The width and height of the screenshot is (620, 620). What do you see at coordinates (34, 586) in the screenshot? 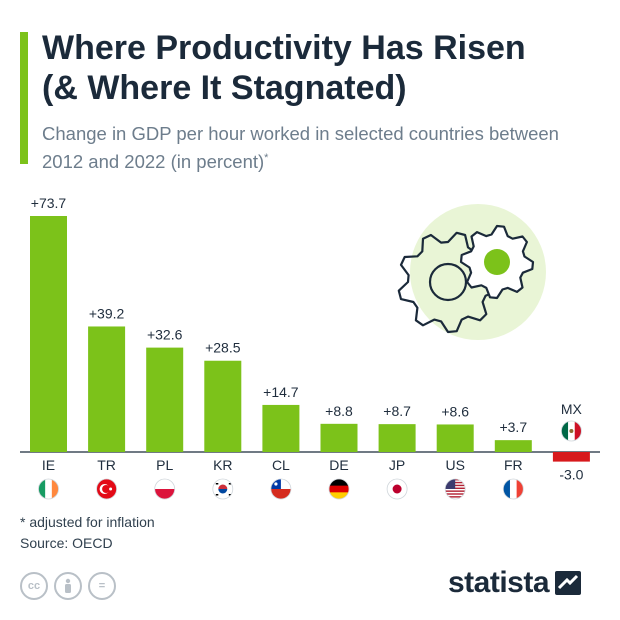
I see `cc-icon: cc` at bounding box center [34, 586].